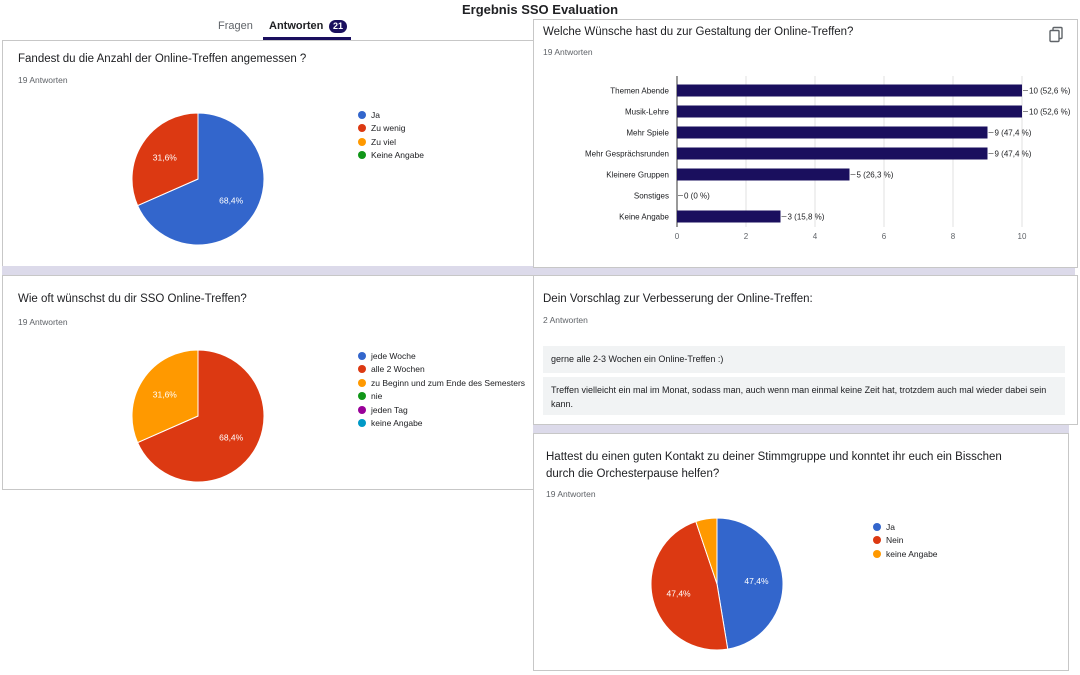 The width and height of the screenshot is (1080, 675). What do you see at coordinates (393, 355) in the screenshot?
I see `legend-label: jede Woche` at bounding box center [393, 355].